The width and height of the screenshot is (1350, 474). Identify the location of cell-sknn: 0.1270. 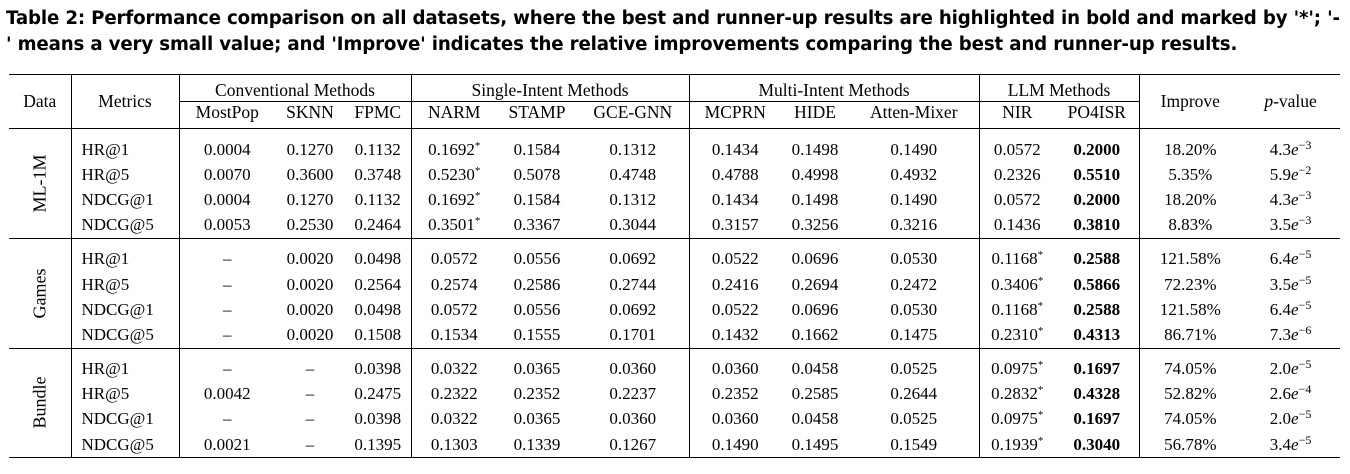
(310, 149).